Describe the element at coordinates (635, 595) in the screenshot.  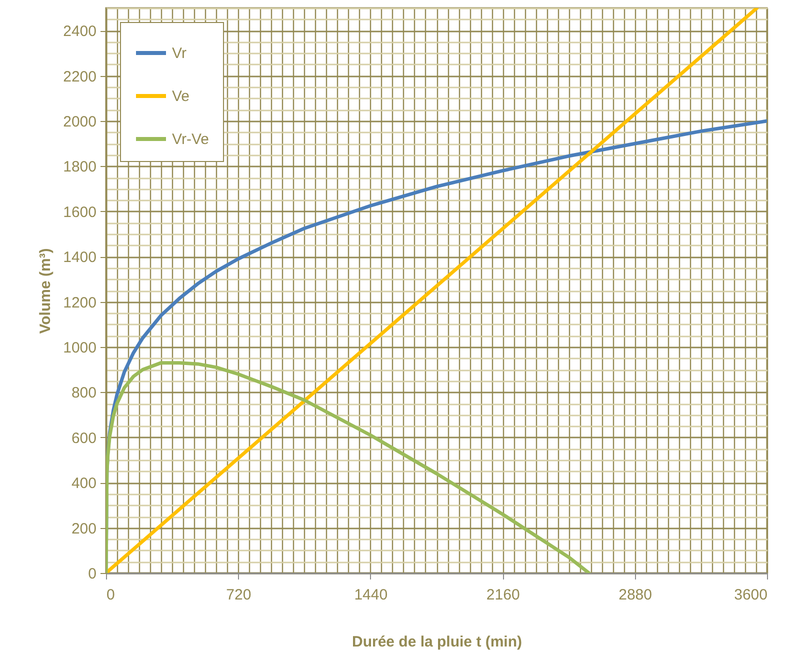
I see `x-tick-label: 2880` at that location.